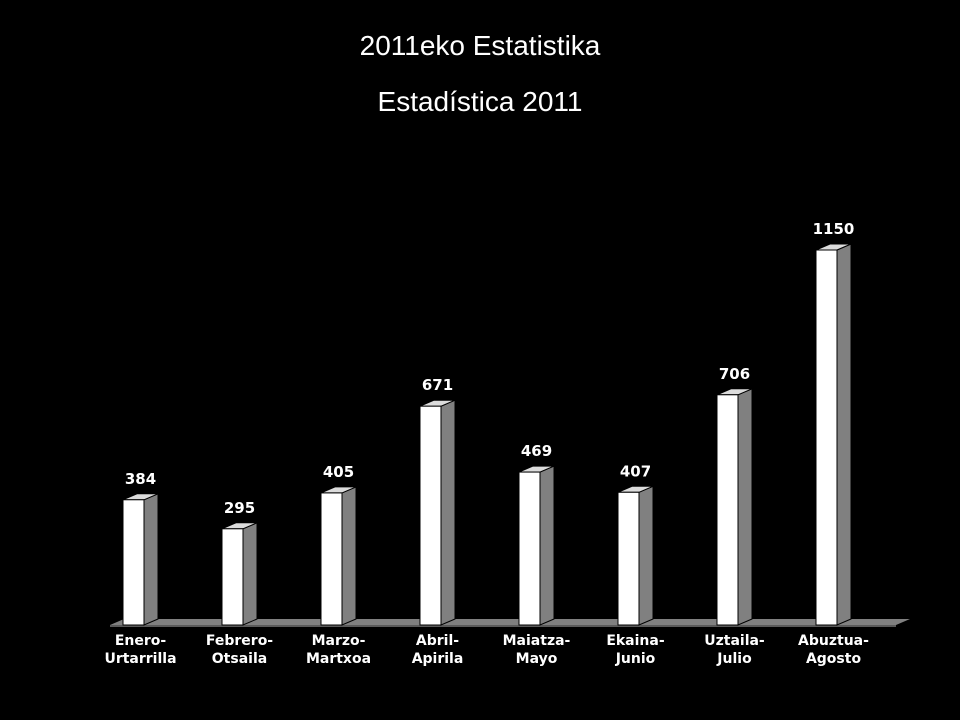 Image resolution: width=960 pixels, height=720 pixels. Describe the element at coordinates (437, 641) in the screenshot. I see `category-label: Abril-` at that location.